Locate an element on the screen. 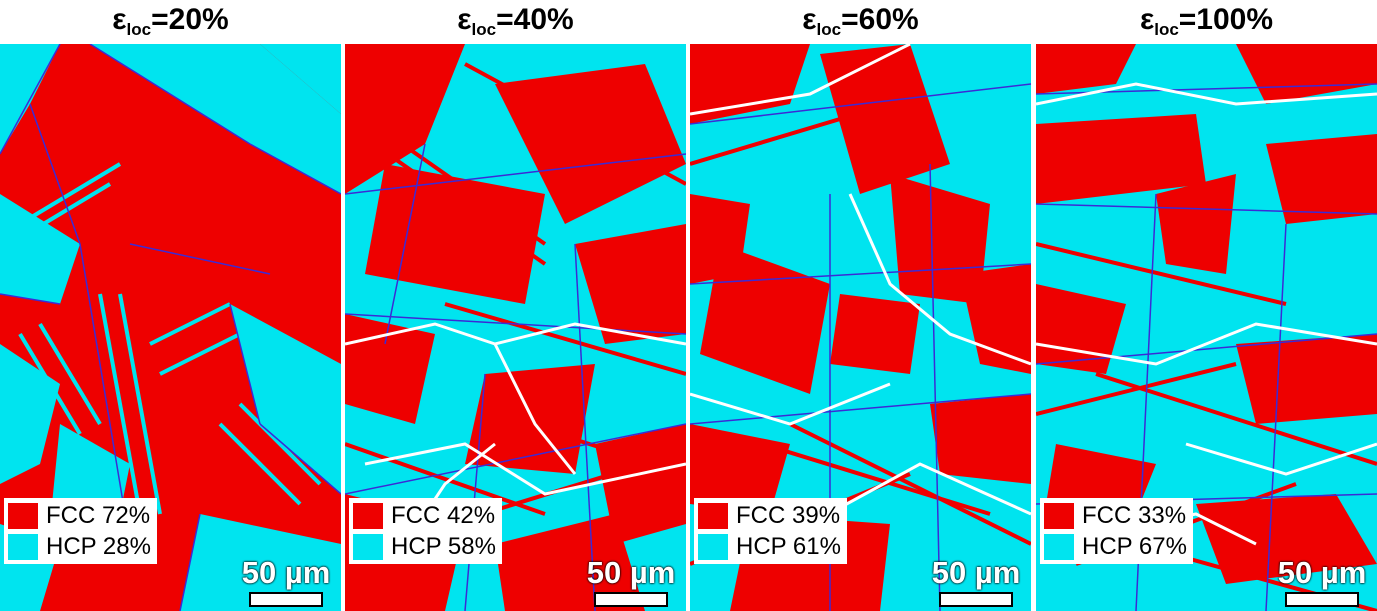  hcp-label: HCP 28% is located at coordinates (98, 546).